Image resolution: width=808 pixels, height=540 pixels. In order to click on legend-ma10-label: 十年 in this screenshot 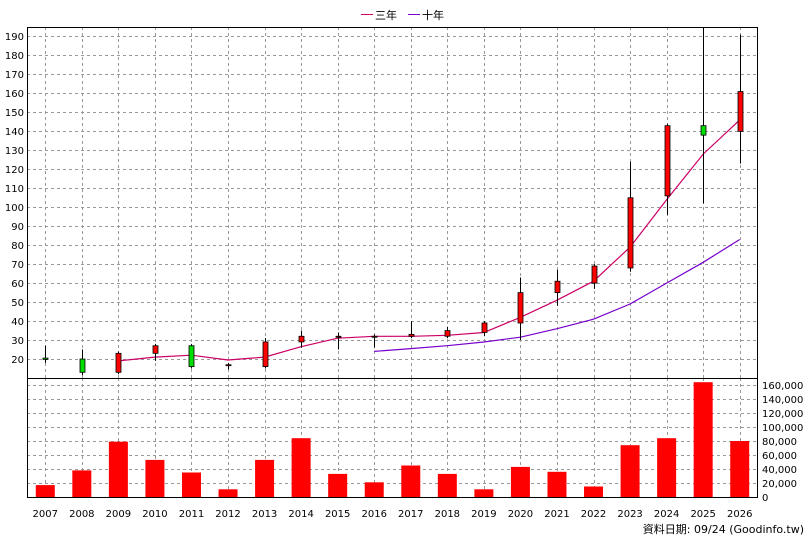, I will do `click(433, 15)`.